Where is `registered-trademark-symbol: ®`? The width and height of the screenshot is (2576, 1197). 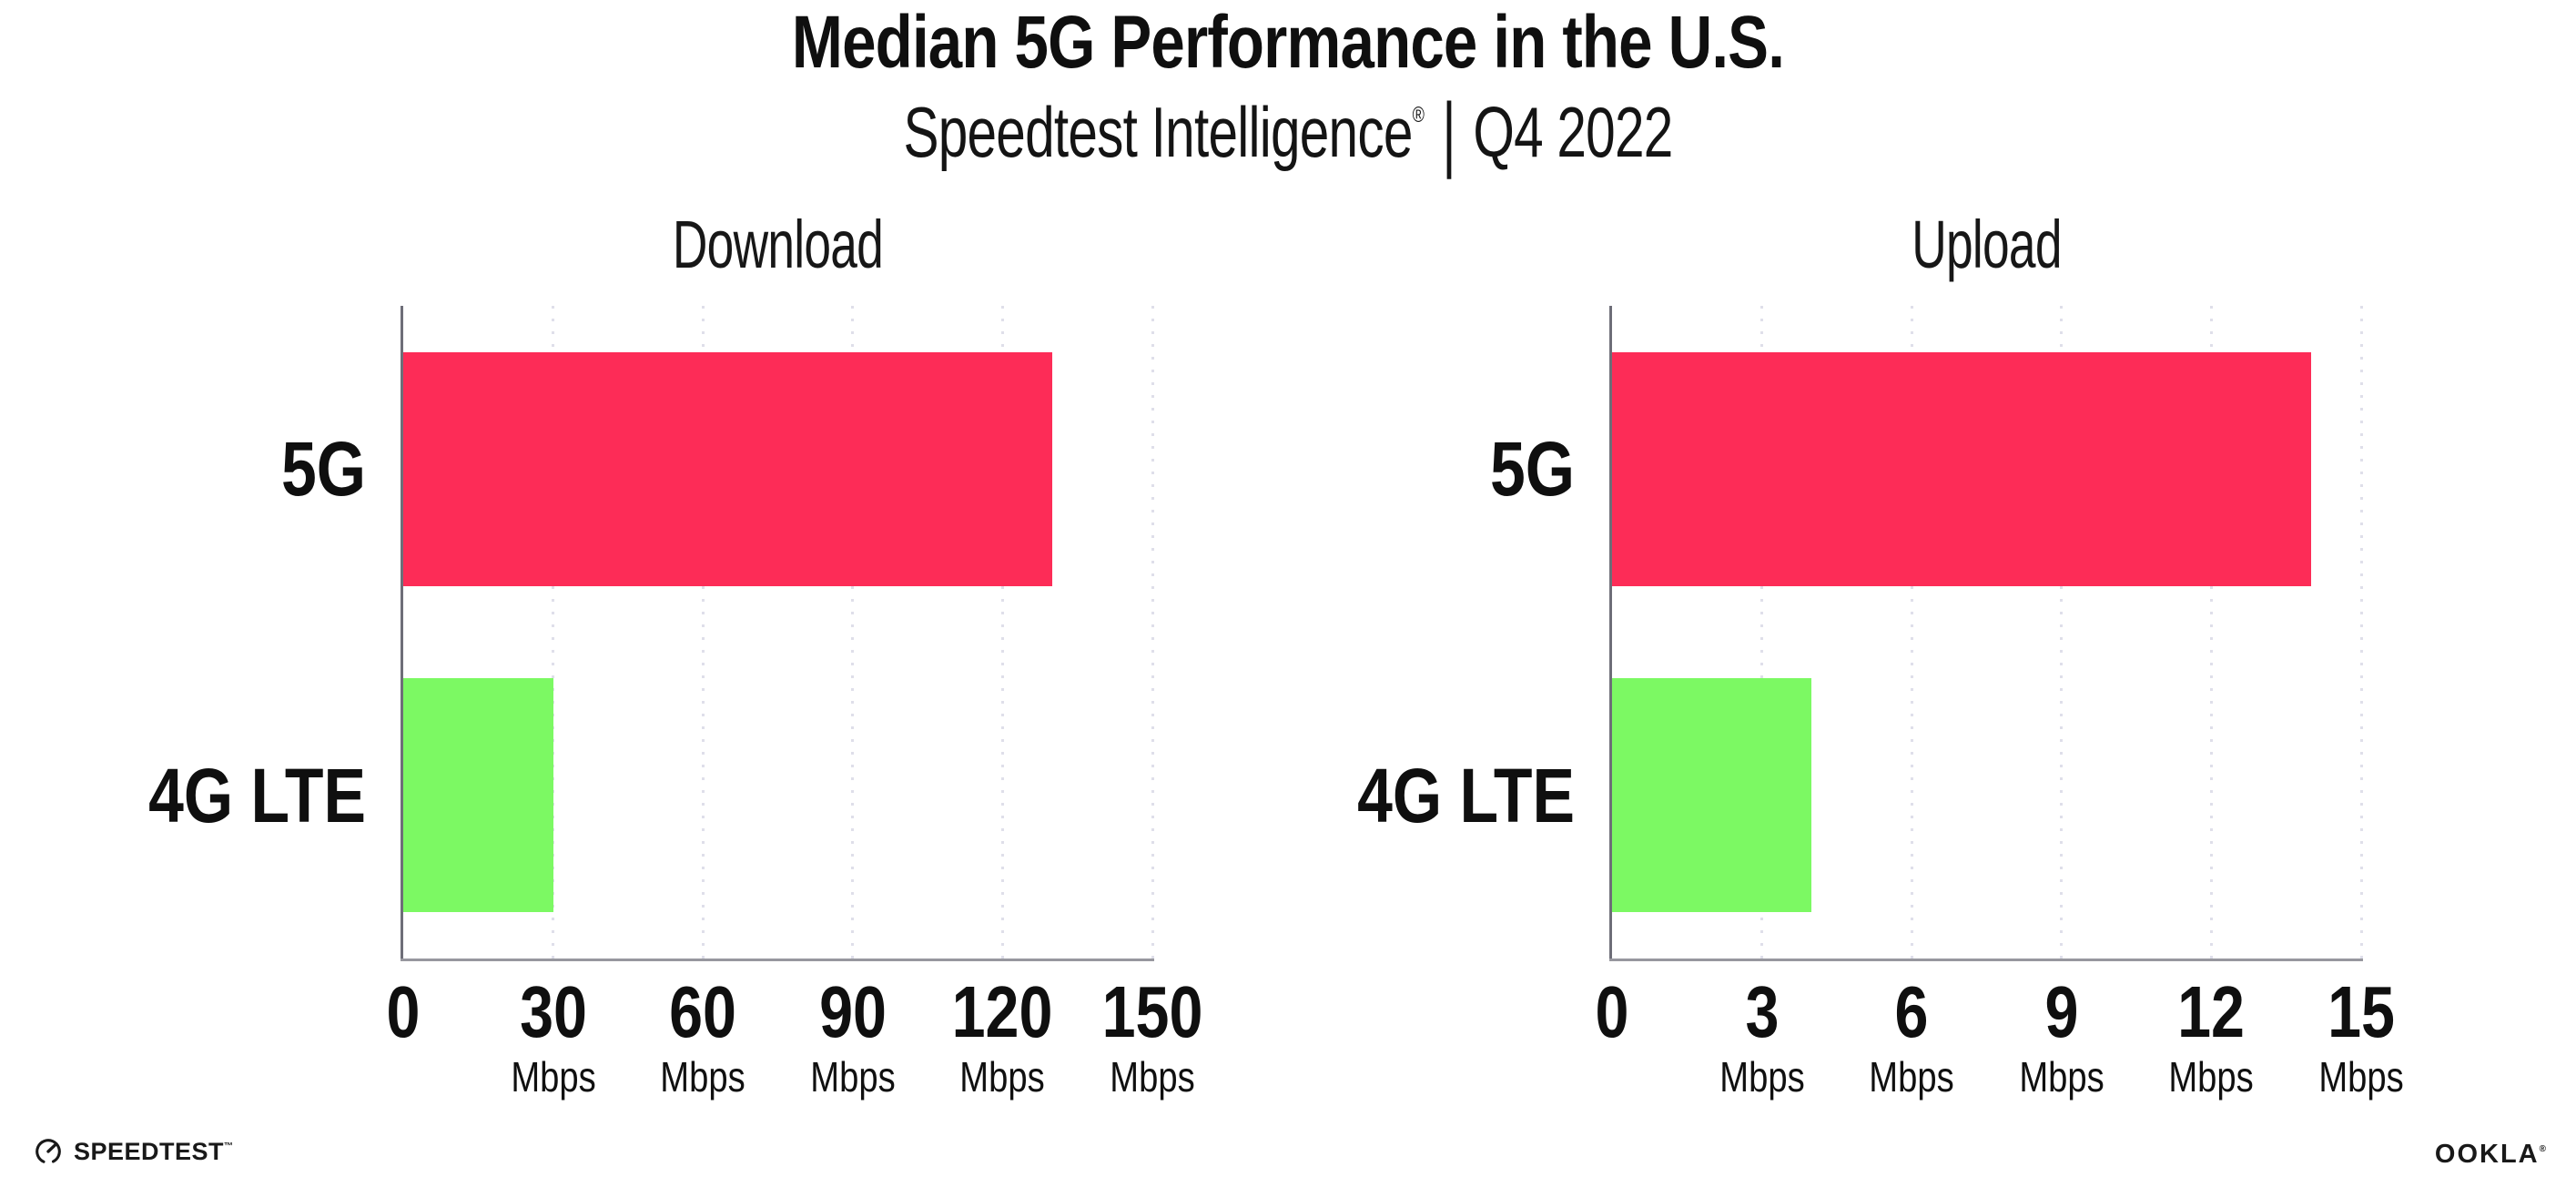 registered-trademark-symbol: ® is located at coordinates (1418, 115).